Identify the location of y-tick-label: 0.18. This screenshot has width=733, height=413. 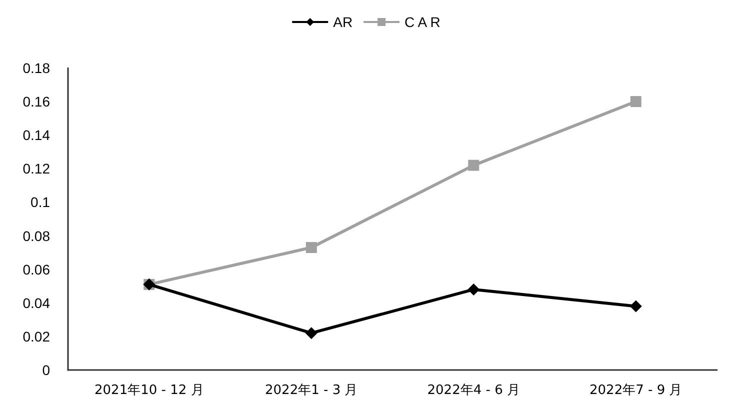
(36, 68).